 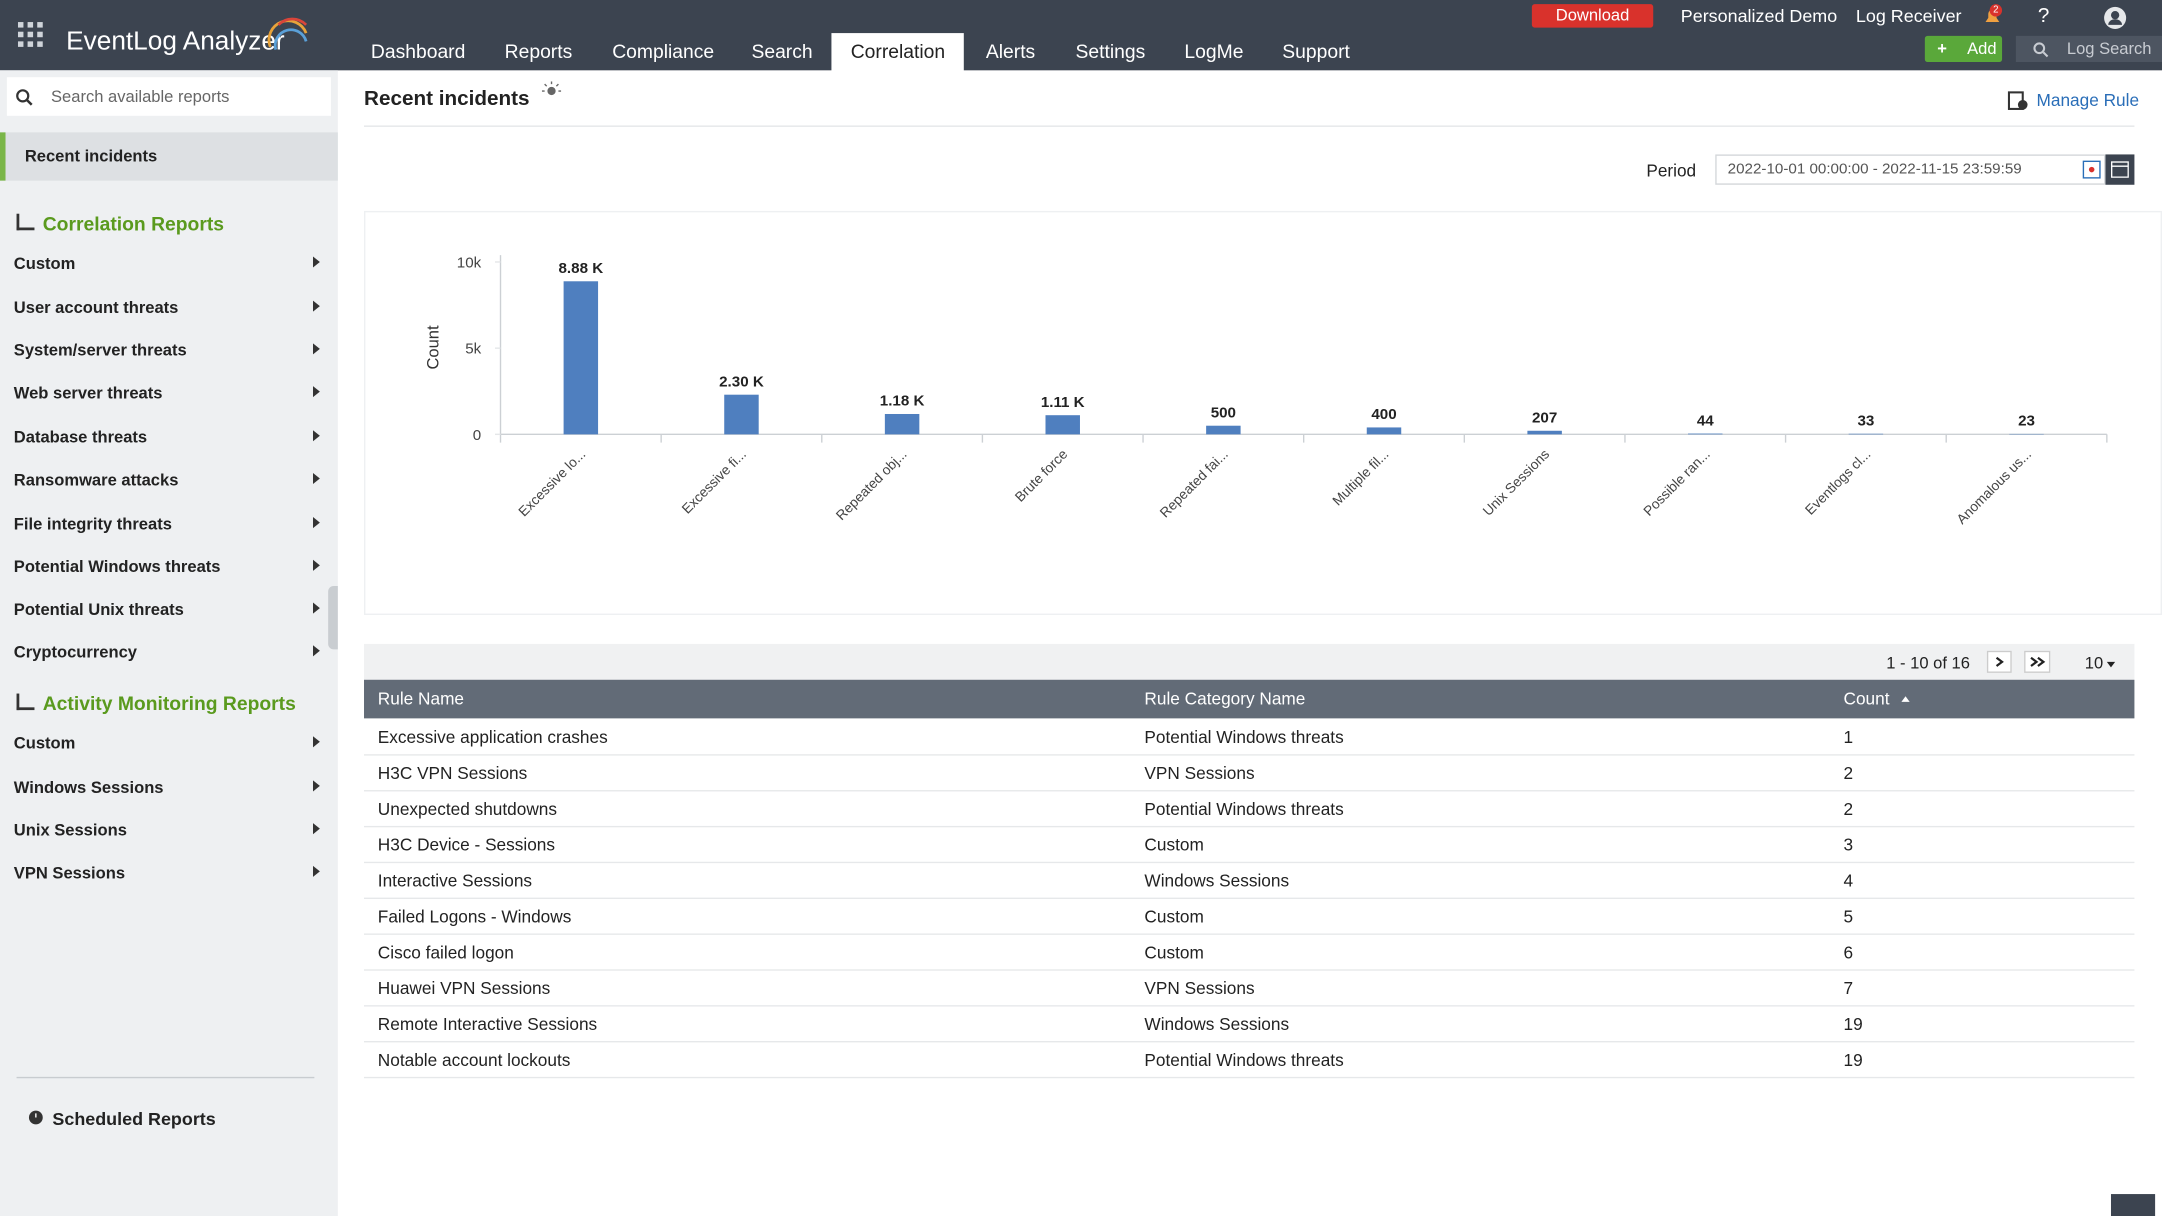 What do you see at coordinates (333, 618) in the screenshot?
I see `collapse-handle` at bounding box center [333, 618].